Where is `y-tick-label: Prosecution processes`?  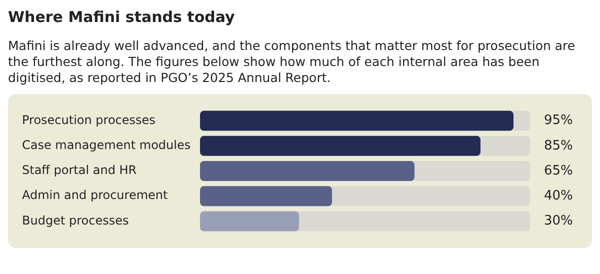
y-tick-label: Prosecution processes is located at coordinates (89, 119).